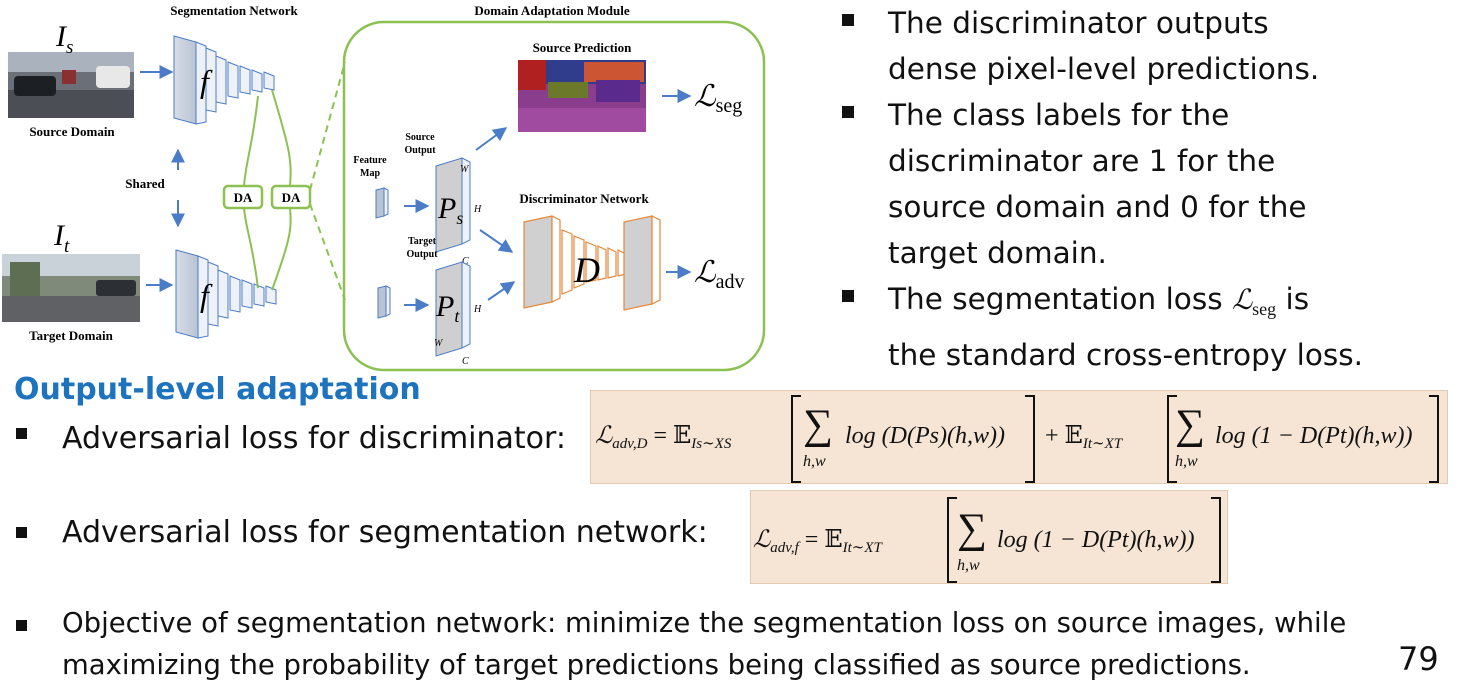 The image size is (1458, 686). Describe the element at coordinates (997, 253) in the screenshot. I see `right-bullet-2-line-4: target domain.` at that location.